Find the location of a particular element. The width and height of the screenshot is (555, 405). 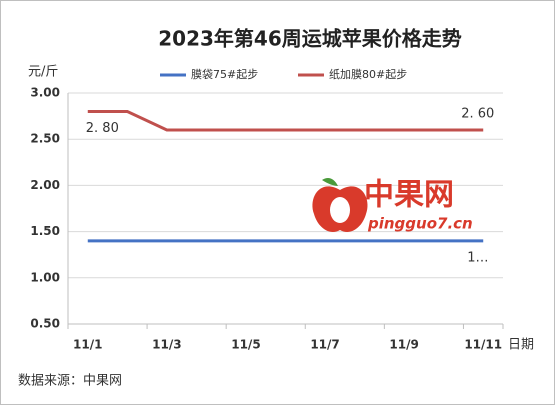

x-tick-label: 11/11 is located at coordinates (483, 345).